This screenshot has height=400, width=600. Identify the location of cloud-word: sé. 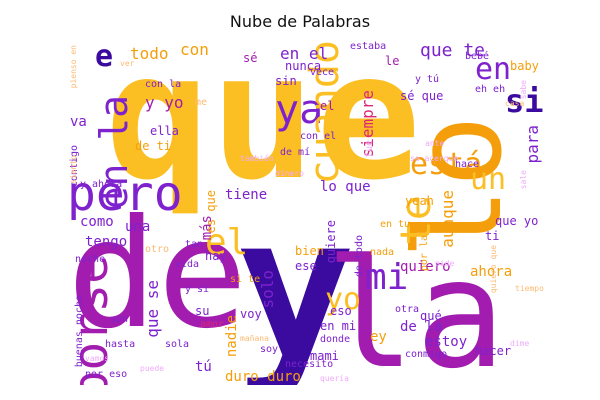
(250, 58).